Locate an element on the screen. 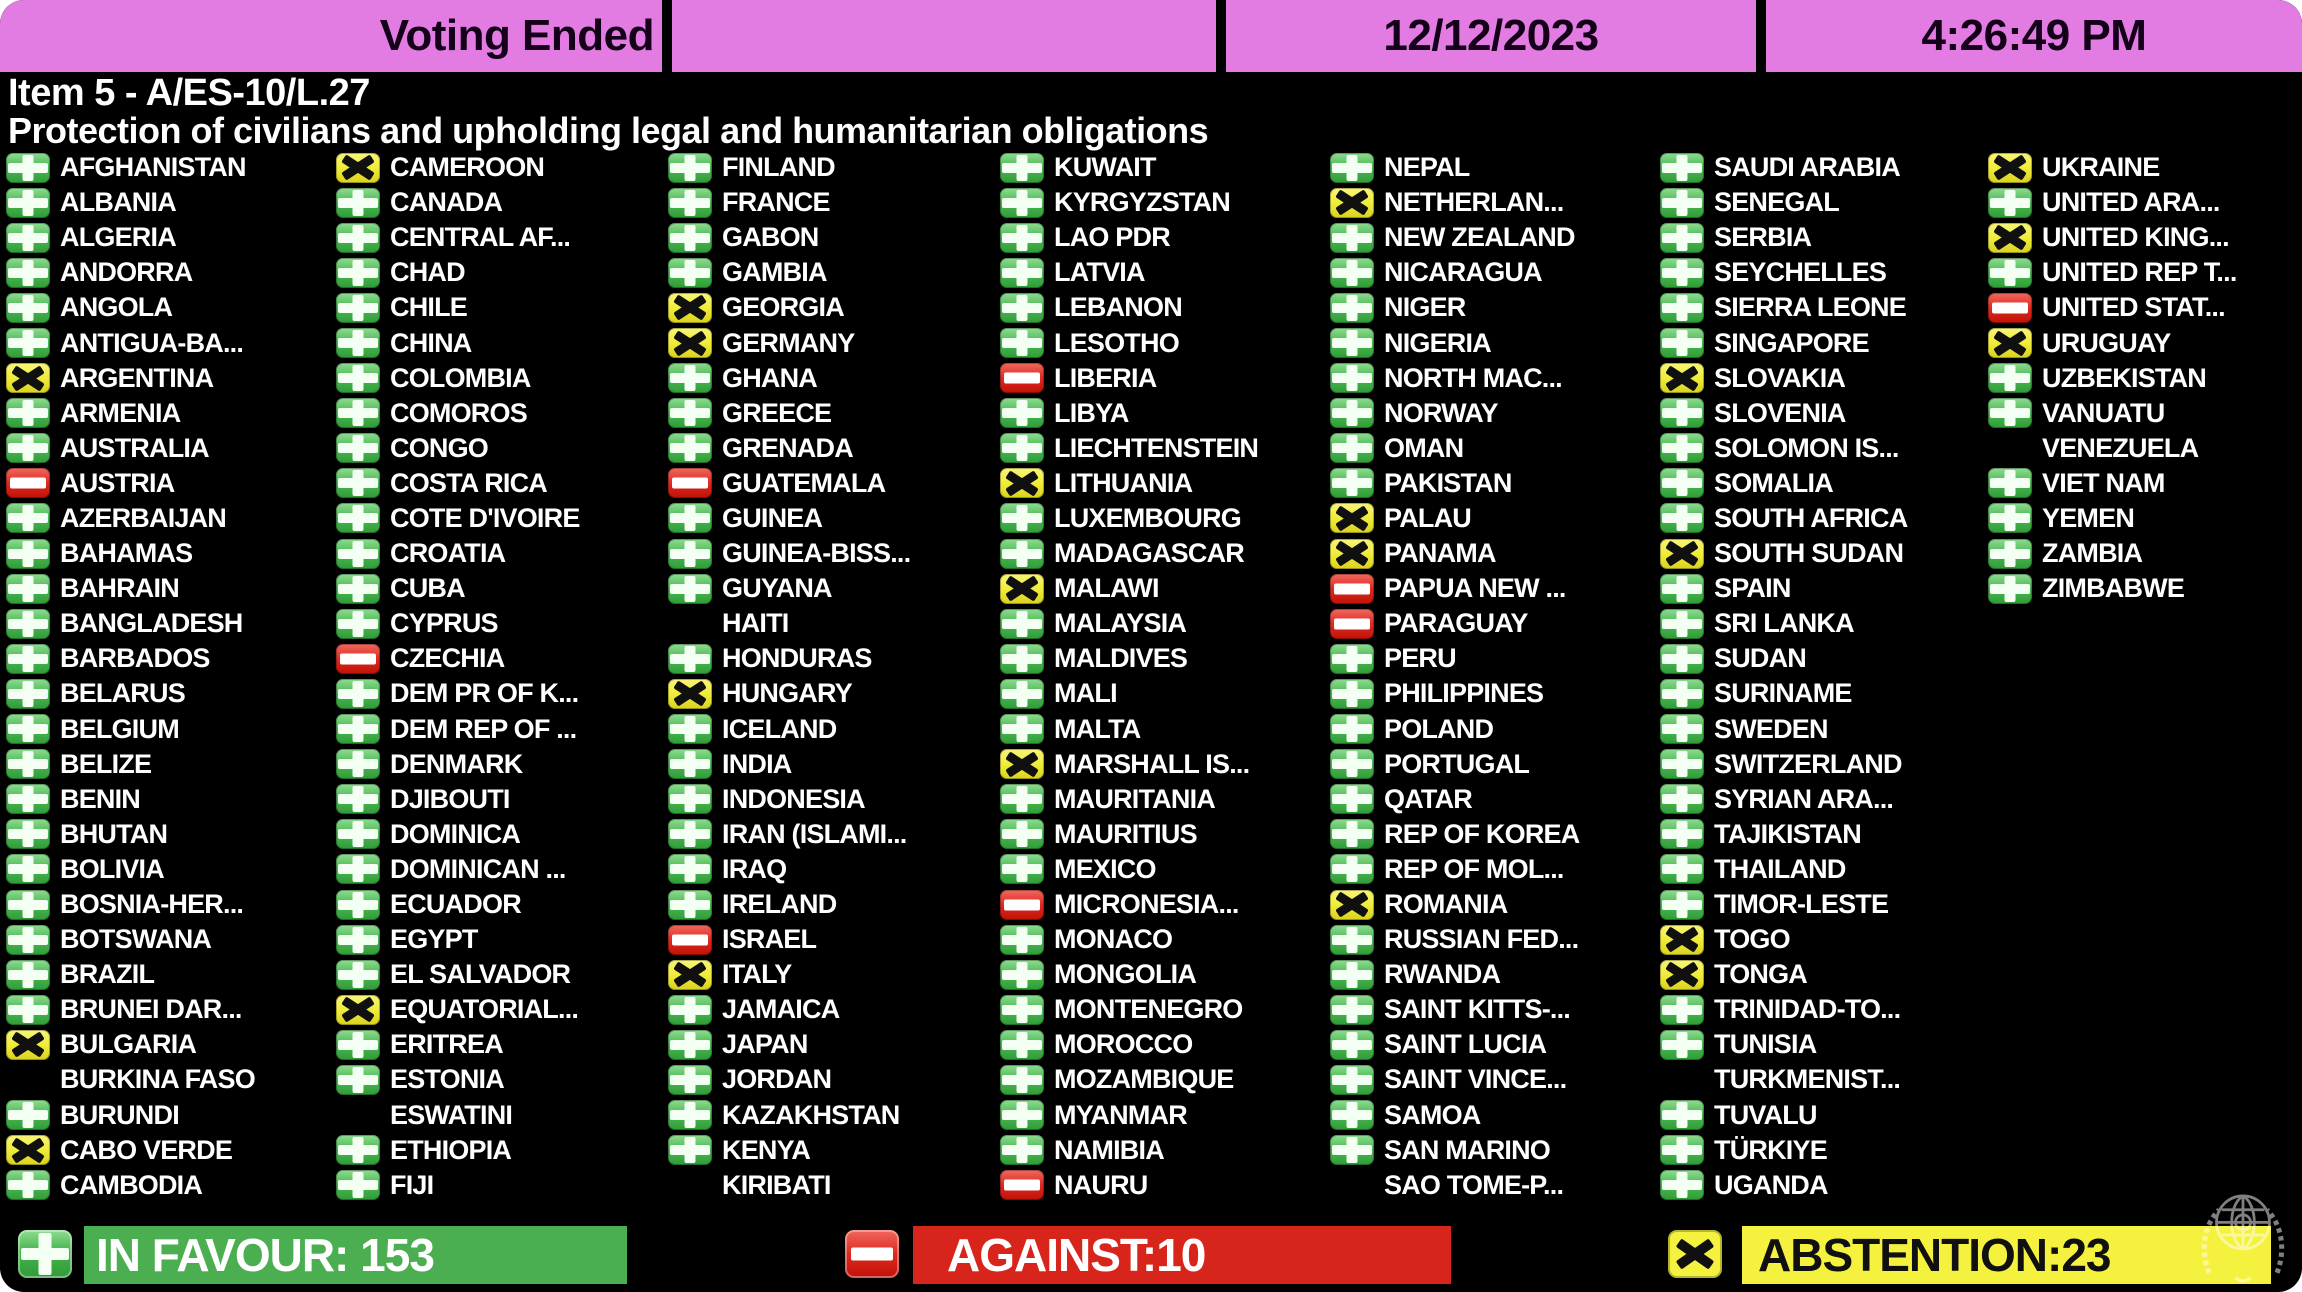  country-row: LATVIA is located at coordinates (1162, 272).